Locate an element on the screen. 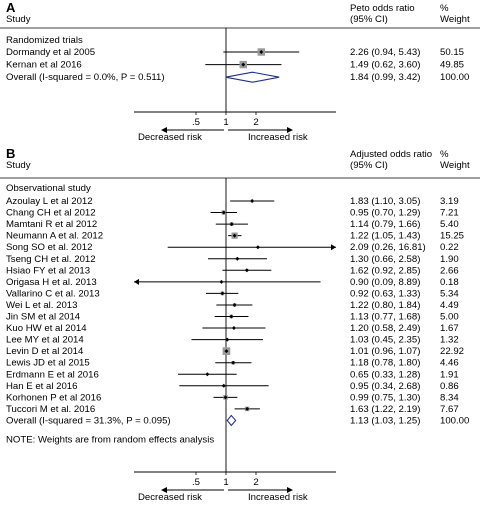  estimate-label: 1.20 (0.58, 2.49) is located at coordinates (385, 328).